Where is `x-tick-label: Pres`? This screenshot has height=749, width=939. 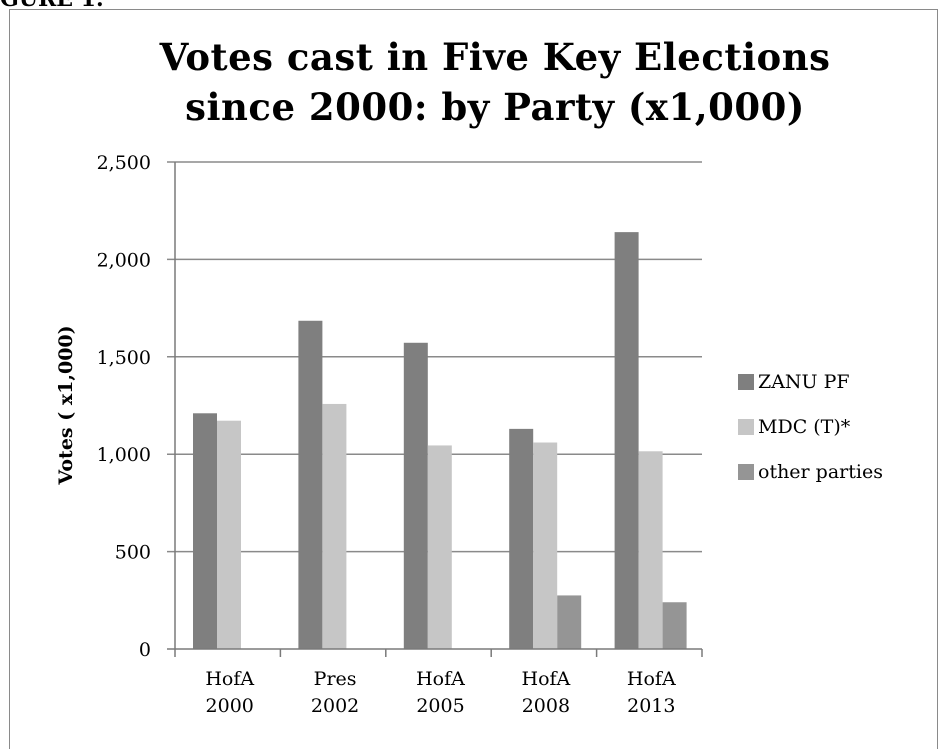 x-tick-label: Pres is located at coordinates (335, 679).